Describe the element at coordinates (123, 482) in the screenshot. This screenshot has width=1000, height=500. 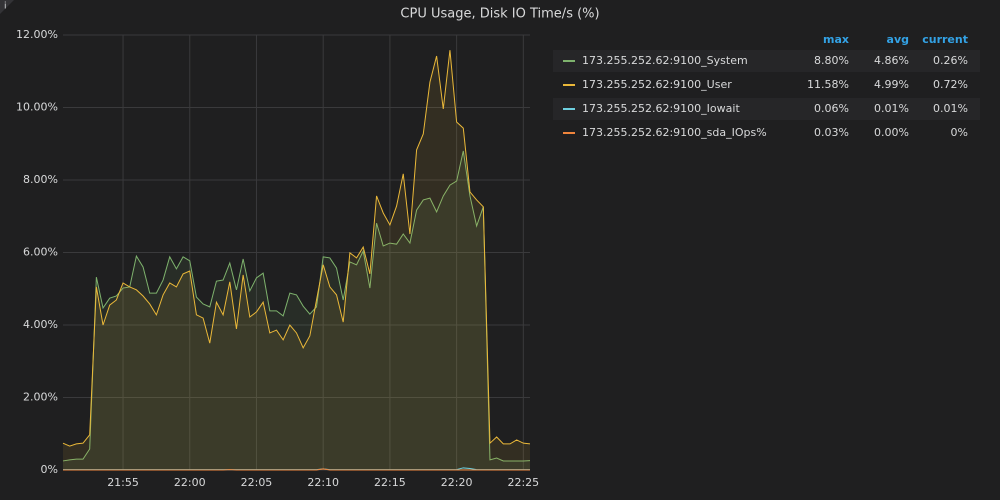
I see `x-tick-label: 21:55` at that location.